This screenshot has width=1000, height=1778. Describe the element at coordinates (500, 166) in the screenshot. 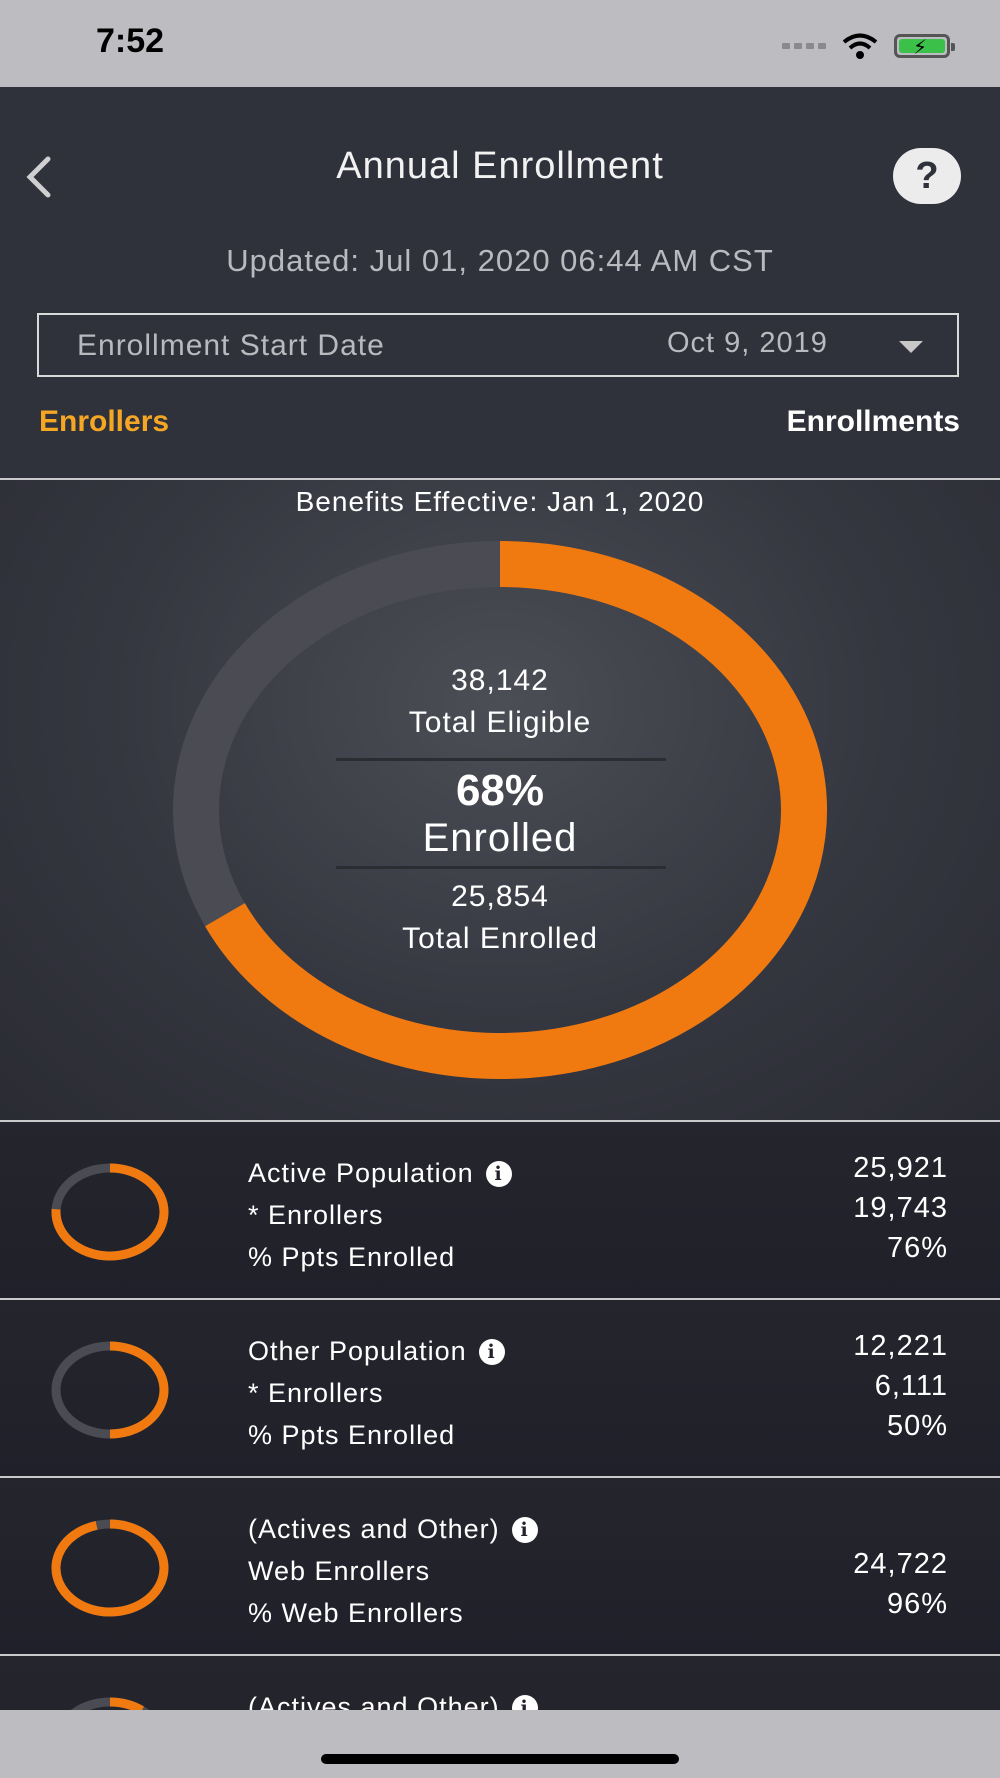

I see `page-title: Annual Enrollment` at that location.